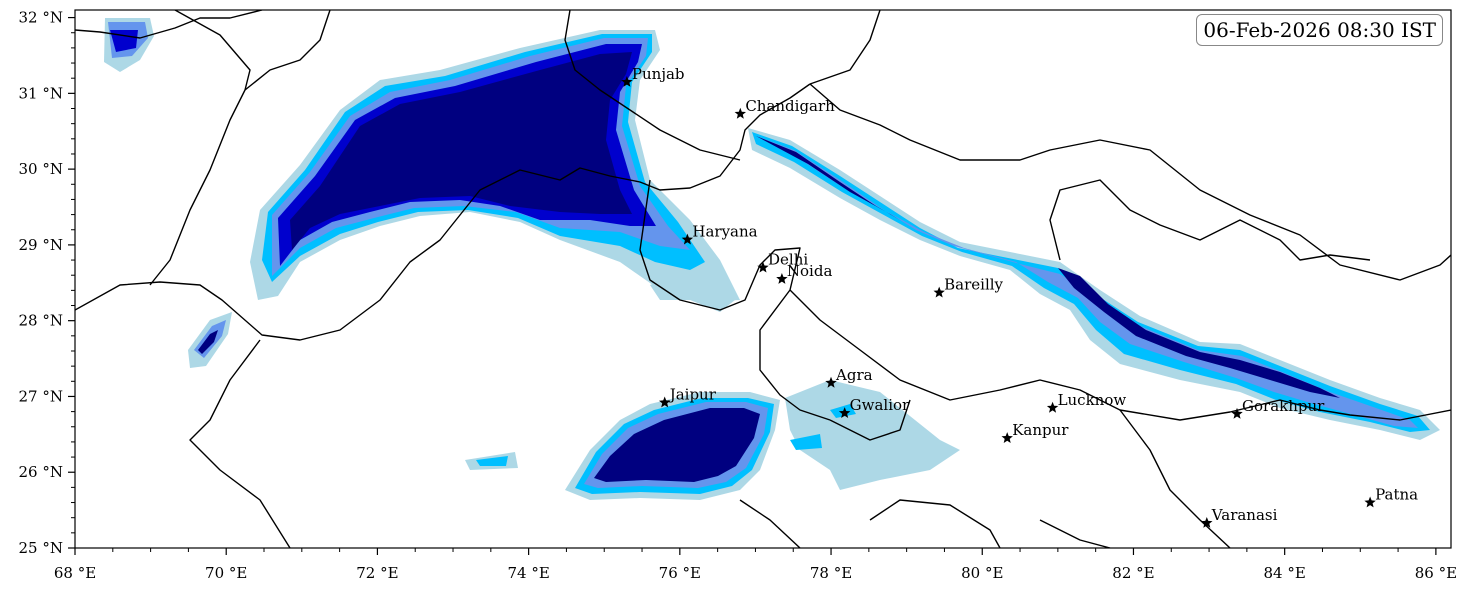  Describe the element at coordinates (724, 232) in the screenshot. I see `city-label: Haryana` at that location.